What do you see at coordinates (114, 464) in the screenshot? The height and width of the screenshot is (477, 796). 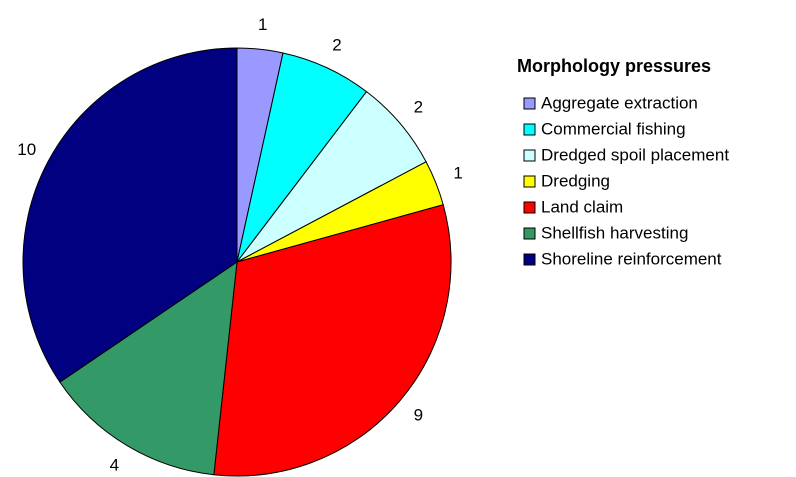 I see `data-label: 4` at bounding box center [114, 464].